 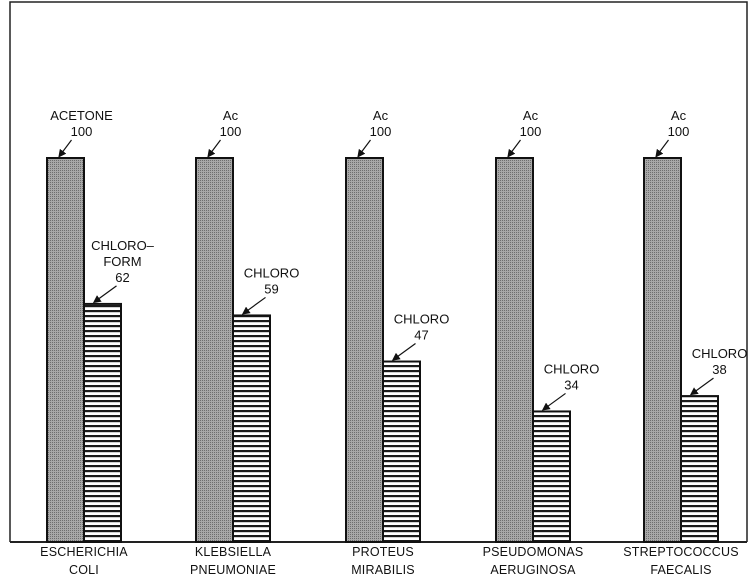 I want to click on category-label: FAECALIS, so click(x=680, y=570).